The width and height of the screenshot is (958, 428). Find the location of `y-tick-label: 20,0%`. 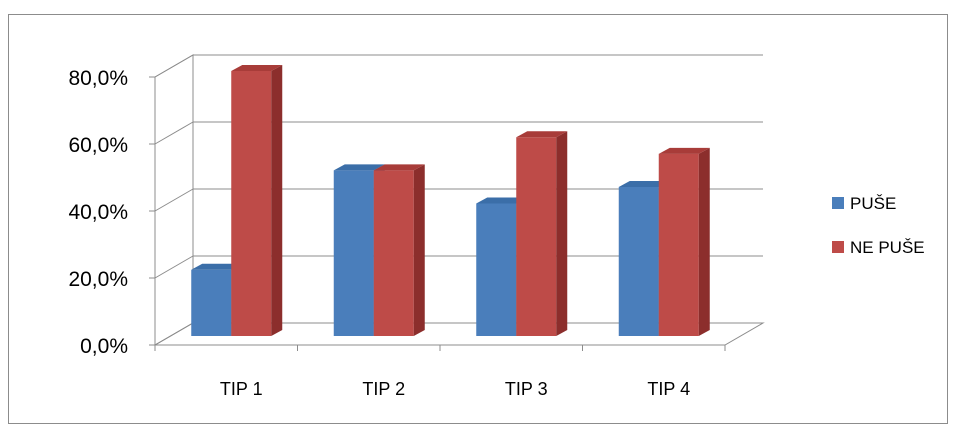

y-tick-label: 20,0% is located at coordinates (98, 279).